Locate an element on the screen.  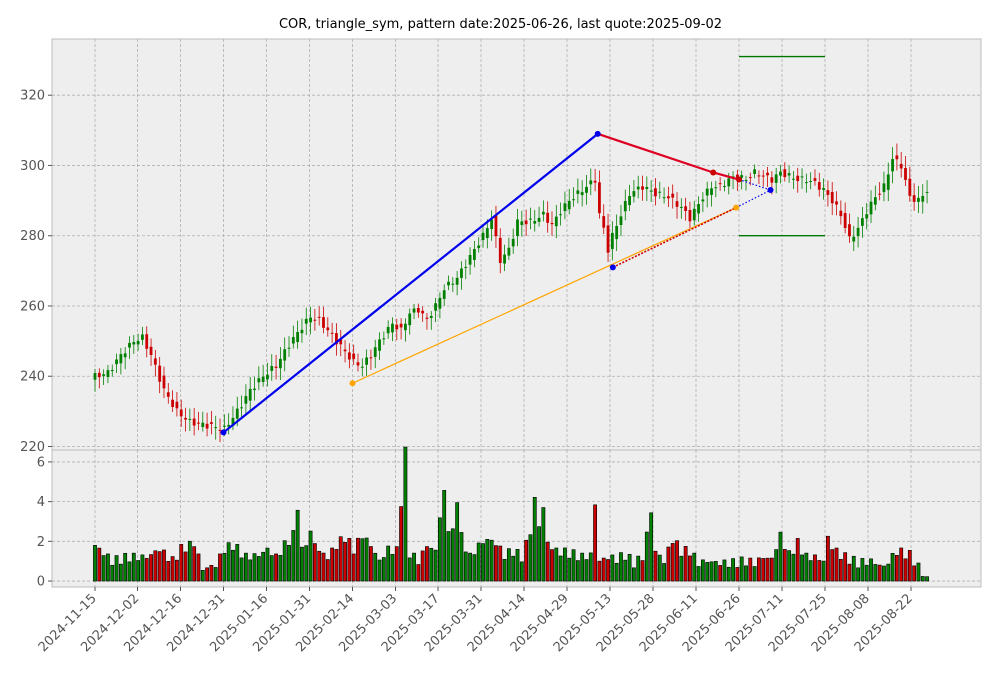
projection-lower is located at coordinates (753, 199).